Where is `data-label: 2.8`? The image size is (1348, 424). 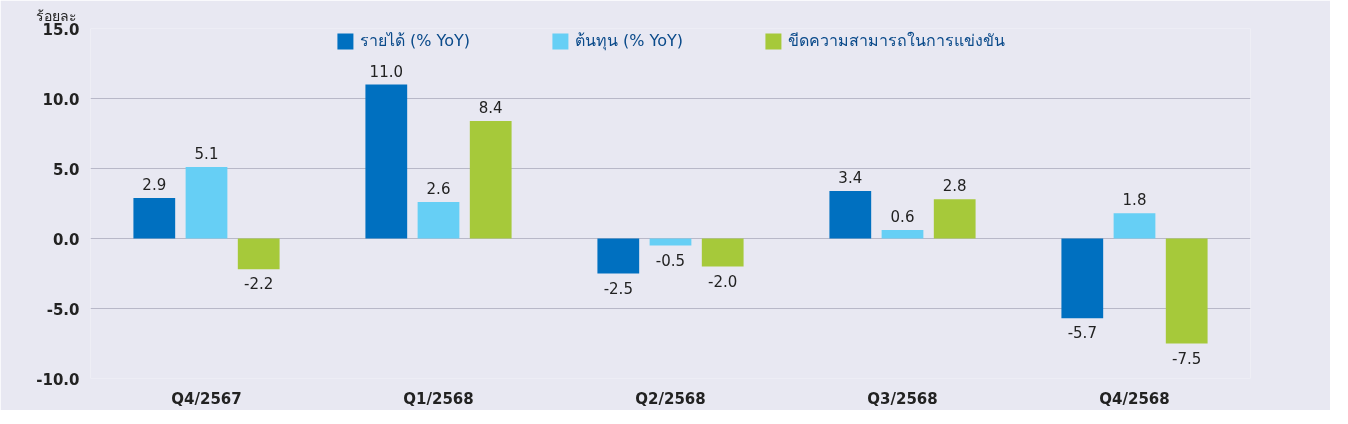 data-label: 2.8 is located at coordinates (954, 186).